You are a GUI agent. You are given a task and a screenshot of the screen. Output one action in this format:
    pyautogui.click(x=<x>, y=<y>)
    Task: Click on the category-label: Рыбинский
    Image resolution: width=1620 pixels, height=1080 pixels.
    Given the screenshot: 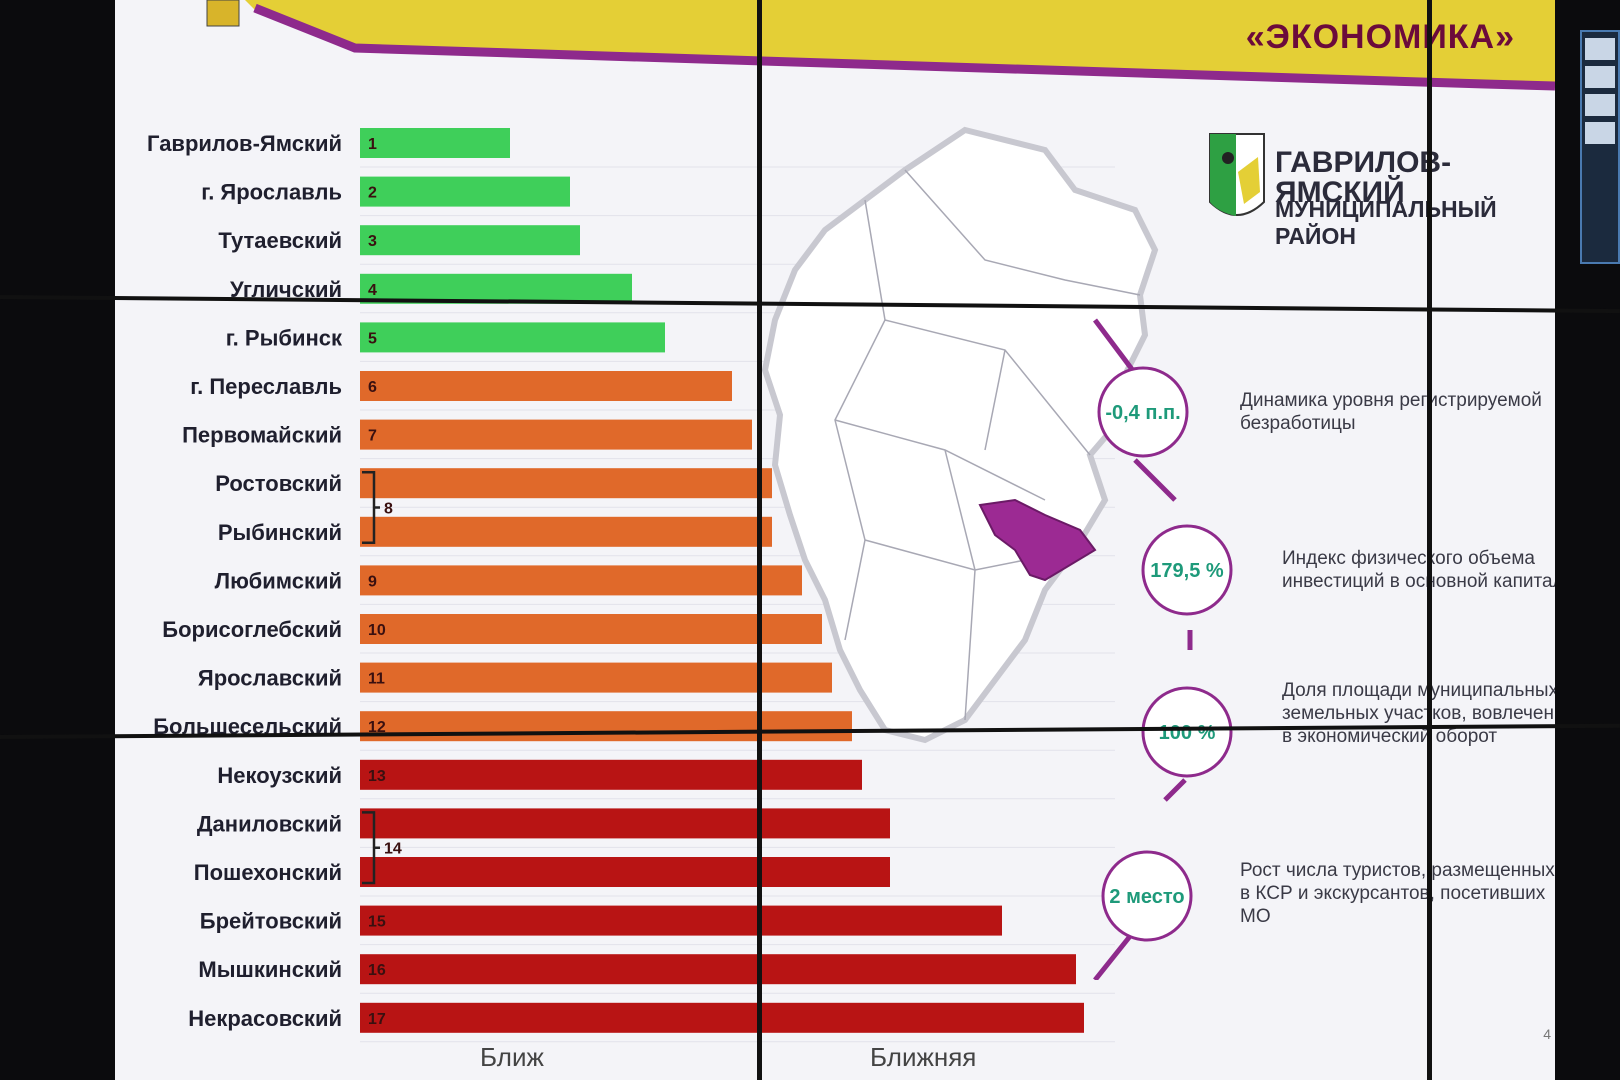 What is the action you would take?
    pyautogui.click(x=280, y=532)
    